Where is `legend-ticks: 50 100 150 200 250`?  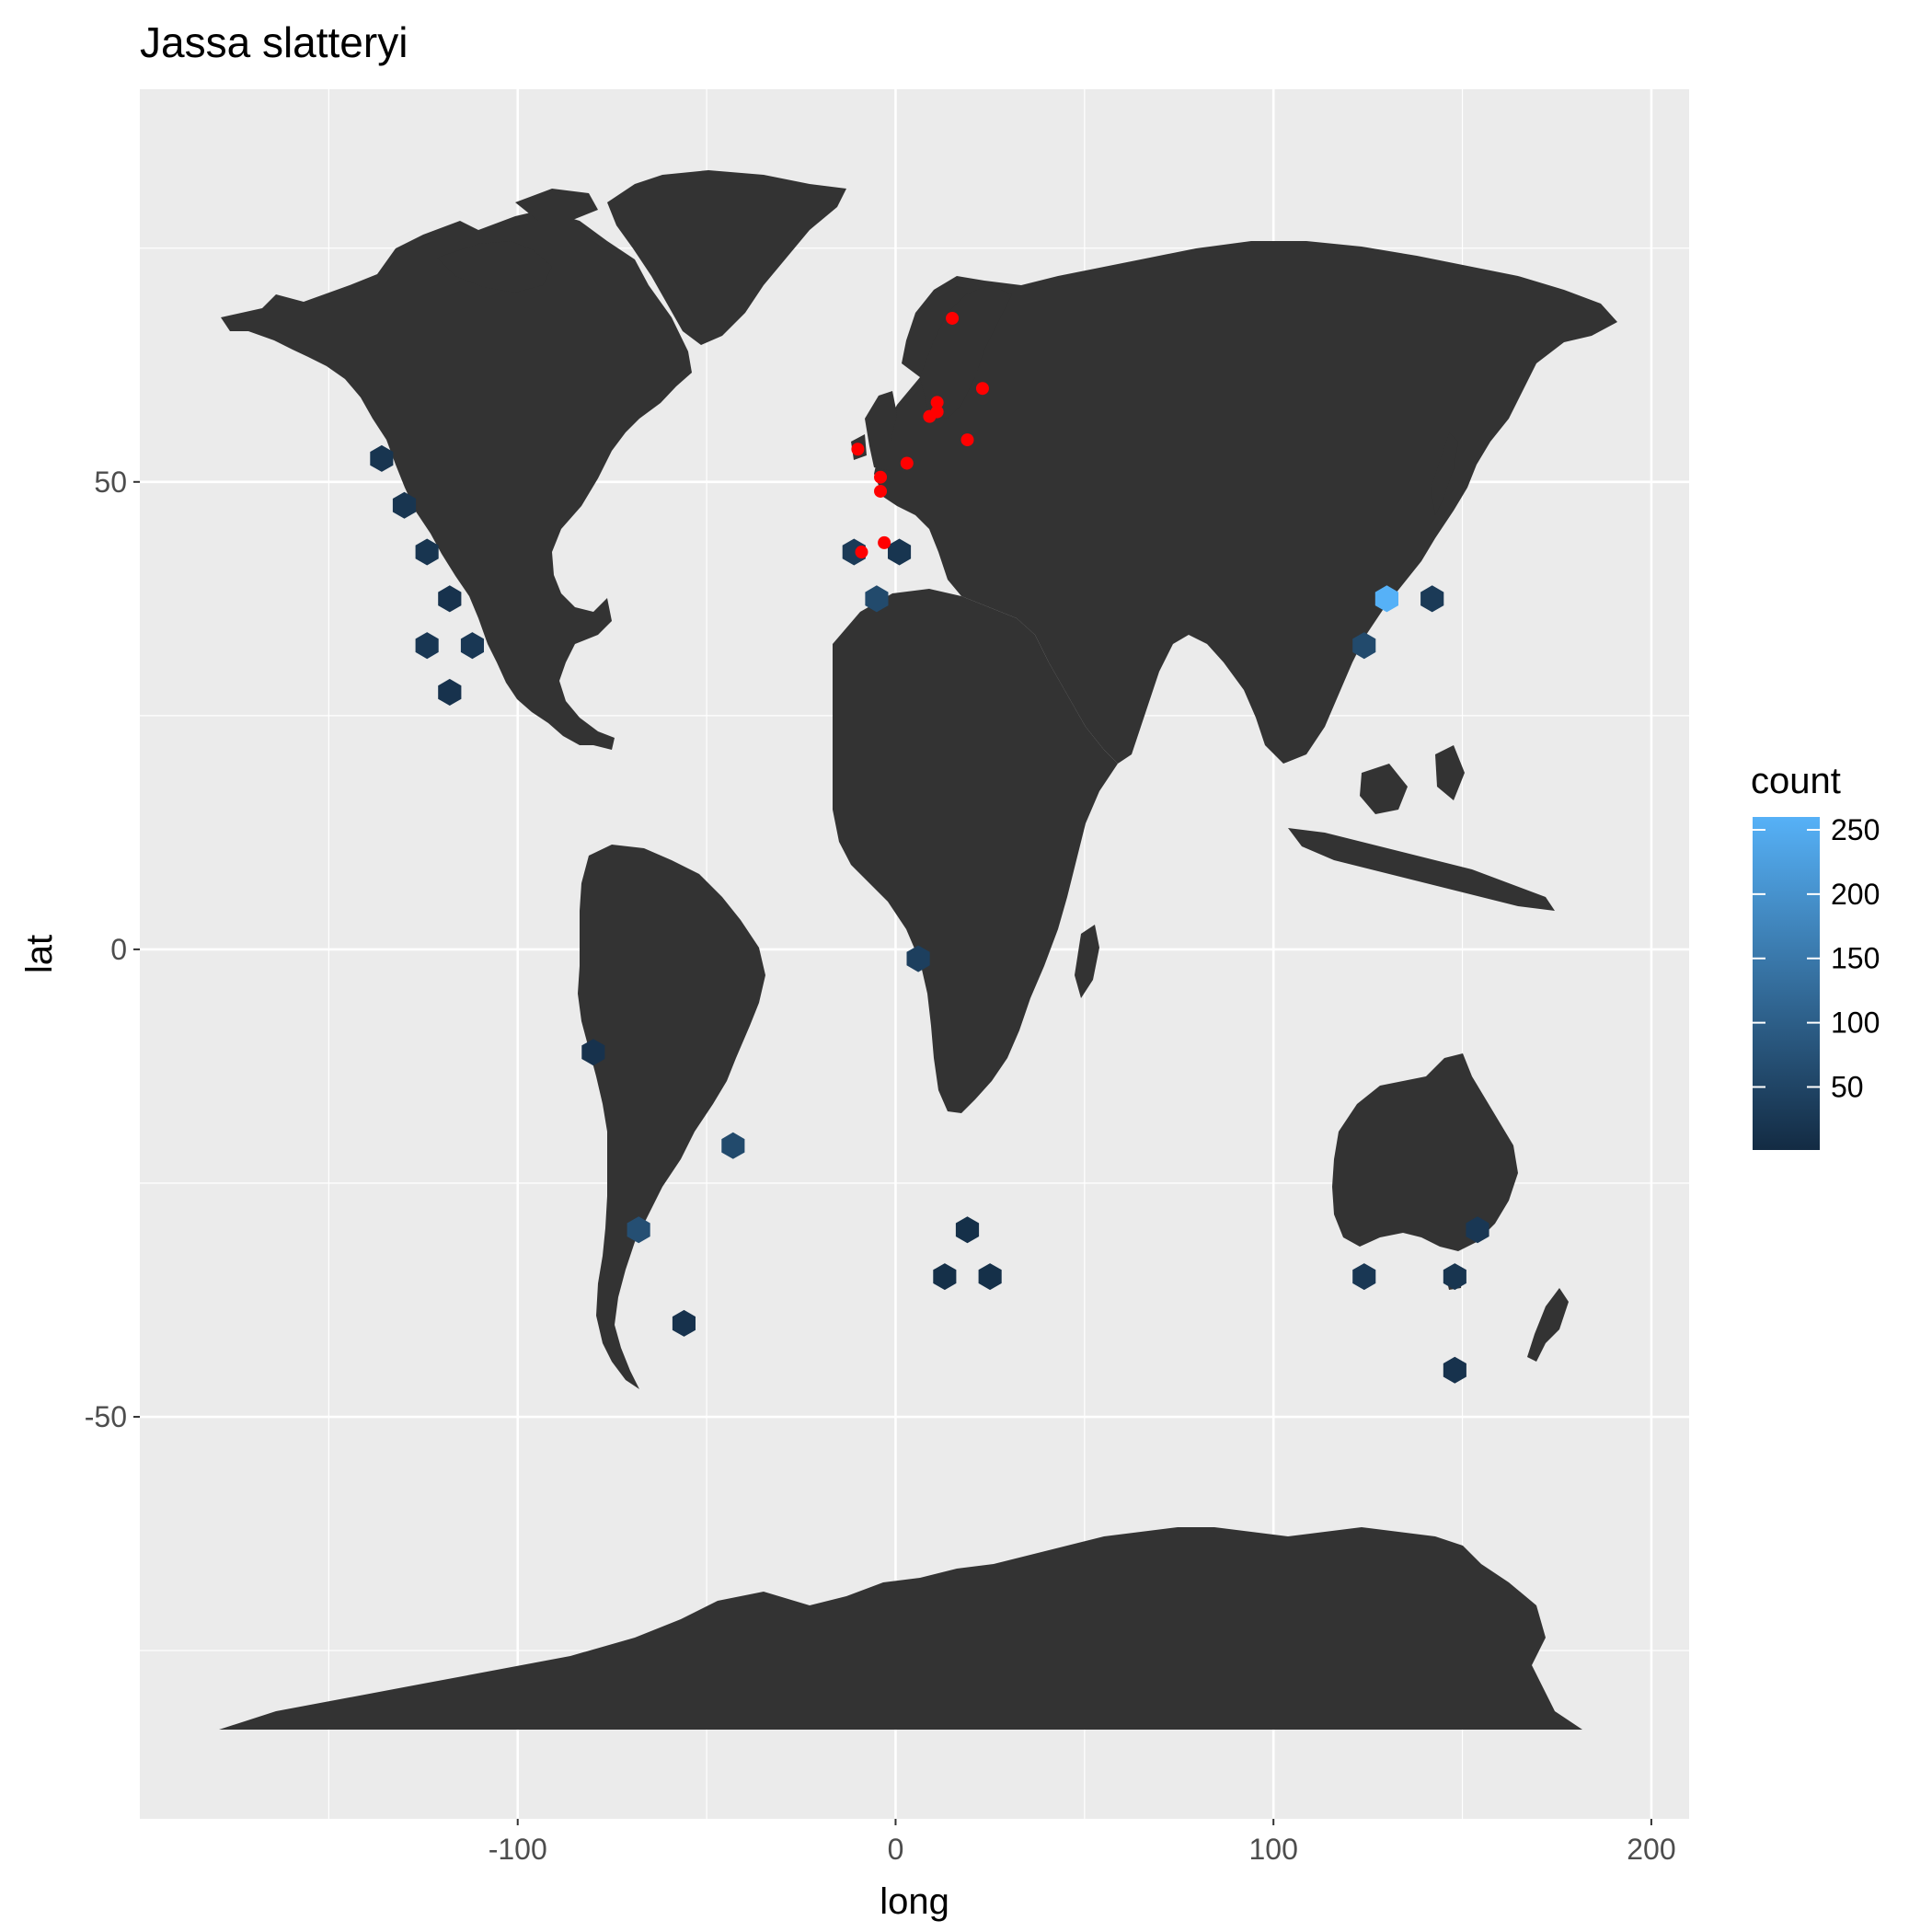
legend-ticks: 50 100 150 200 250 is located at coordinates (1816, 958).